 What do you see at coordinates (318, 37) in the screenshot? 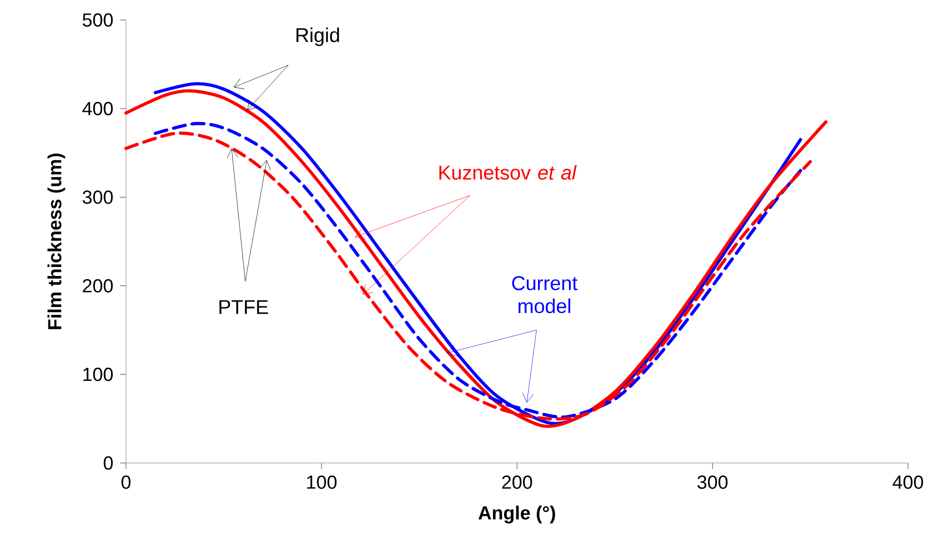
I see `annotation: Rigid` at bounding box center [318, 37].